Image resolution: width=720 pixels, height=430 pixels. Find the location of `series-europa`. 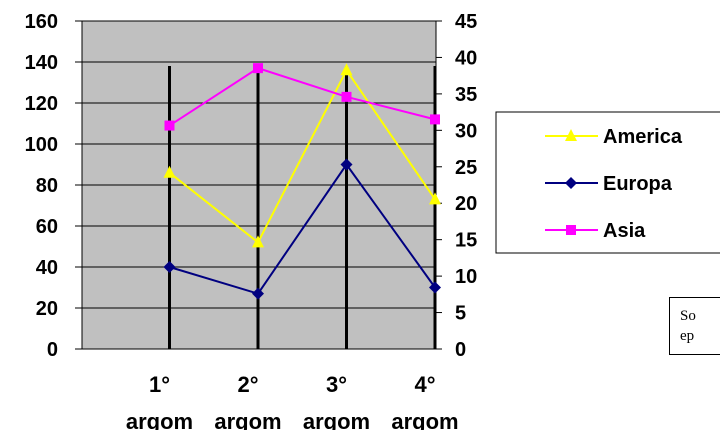

series-europa is located at coordinates (302, 229).